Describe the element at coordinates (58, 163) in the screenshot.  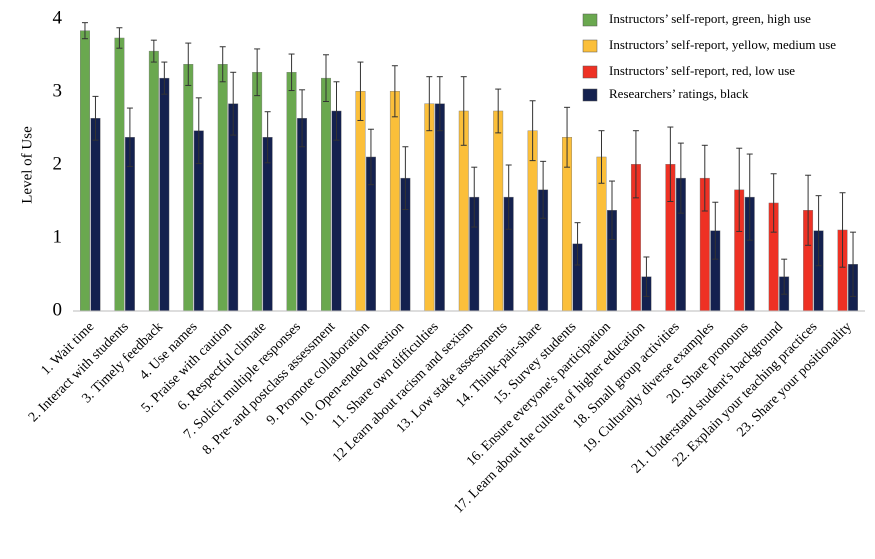
I see `y-tick-label: 2` at that location.